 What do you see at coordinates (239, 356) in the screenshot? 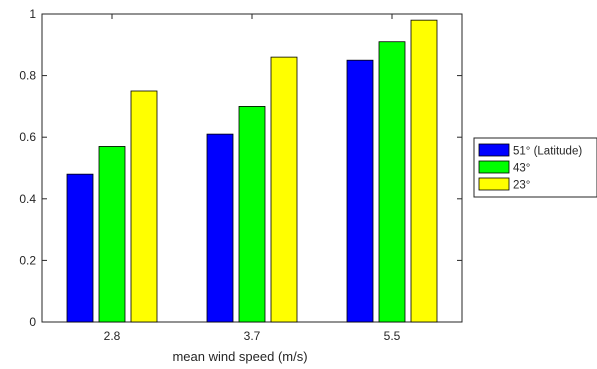
I see `x-axis-label: mean wind speed (m/s)` at bounding box center [239, 356].